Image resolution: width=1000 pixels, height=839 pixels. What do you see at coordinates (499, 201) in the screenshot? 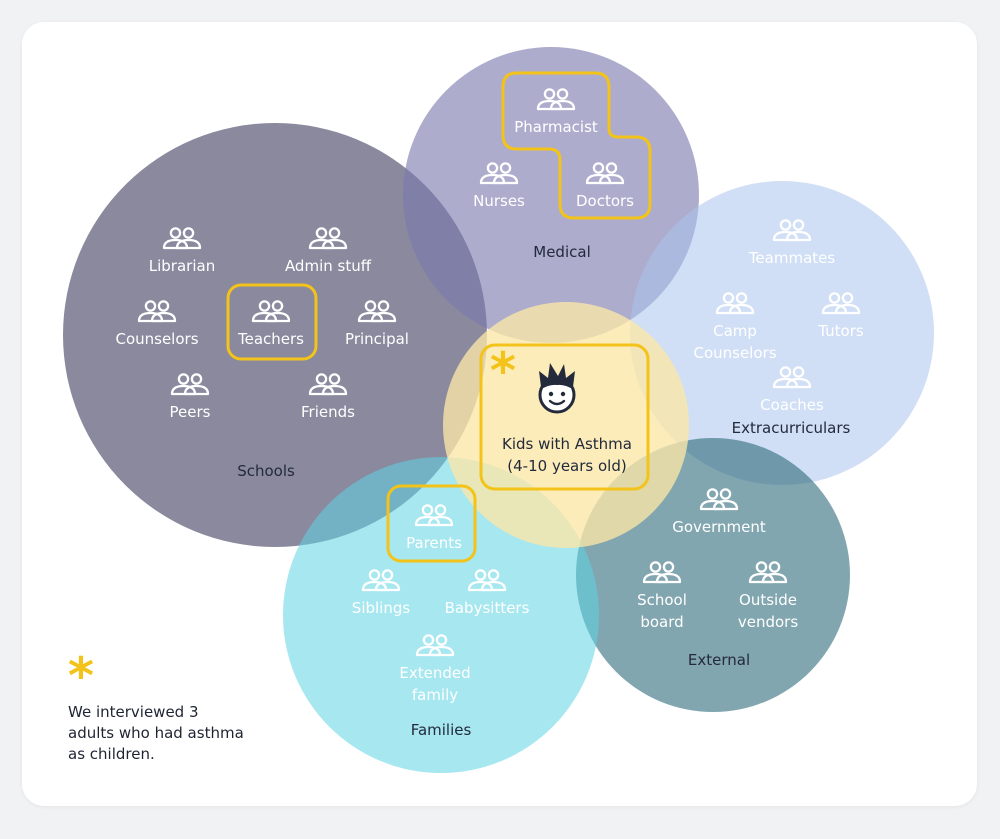
I see `label-nurses: Nurses` at bounding box center [499, 201].